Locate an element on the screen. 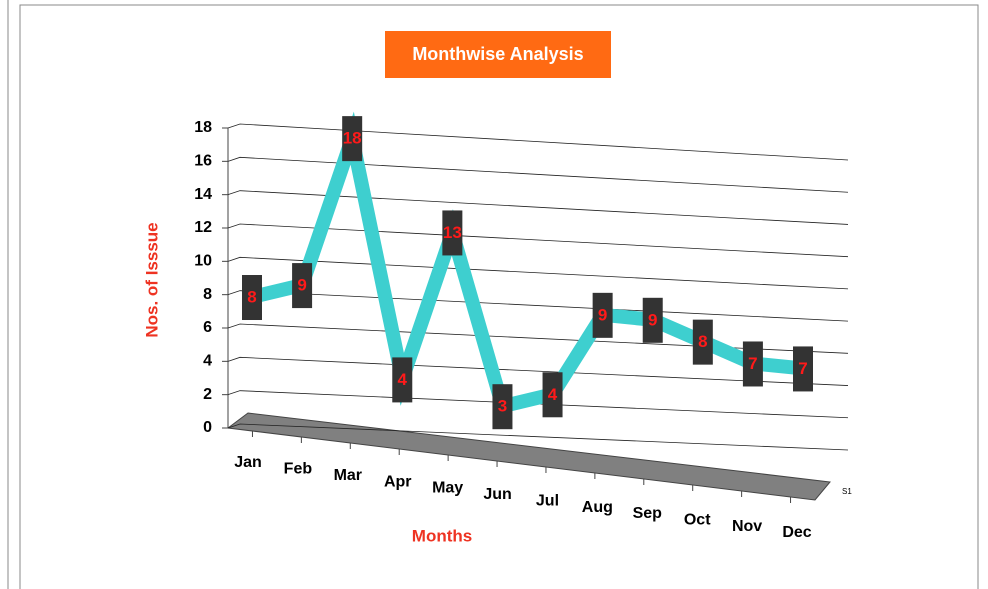 This screenshot has width=988, height=589. title-box is located at coordinates (498, 54).